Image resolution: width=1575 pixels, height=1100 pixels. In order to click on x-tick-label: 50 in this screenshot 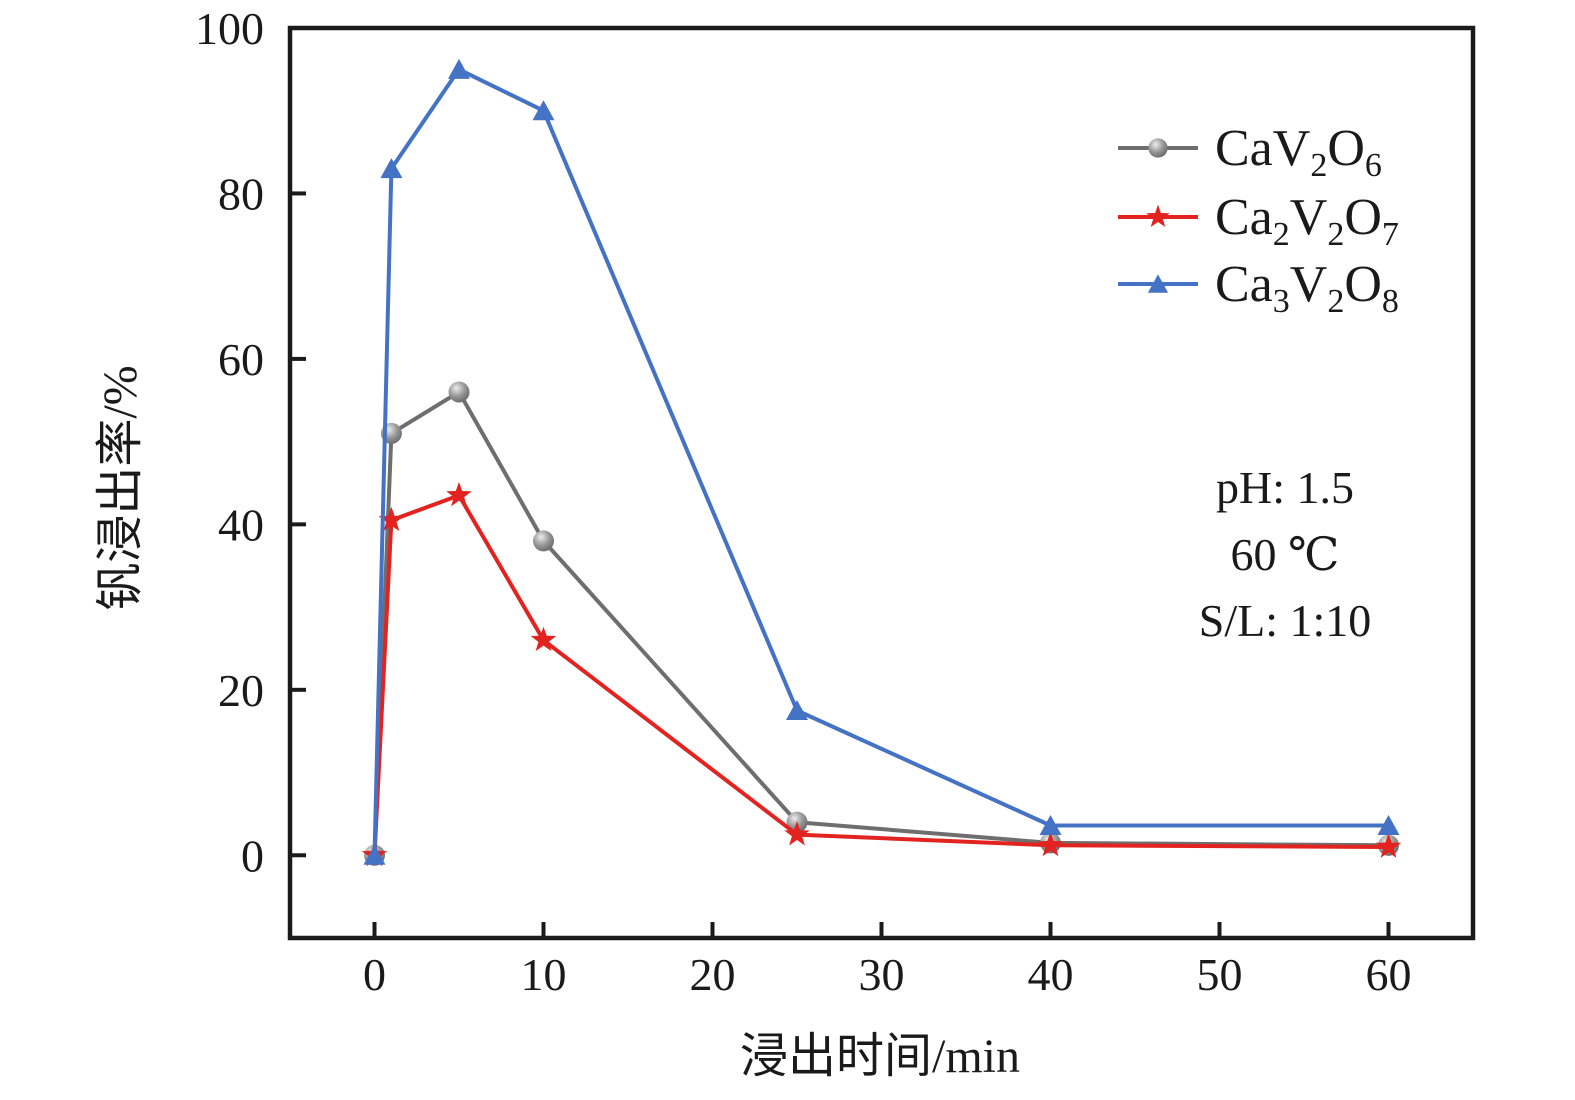, I will do `click(1220, 974)`.